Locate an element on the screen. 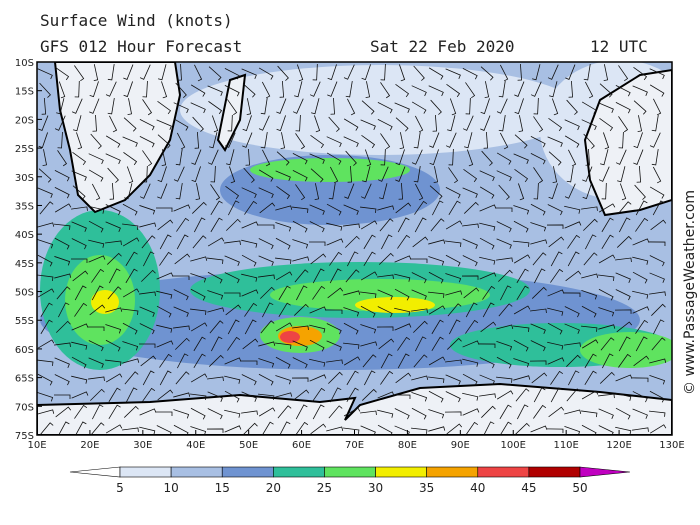 This screenshot has width=700, height=525. colorbar-low is located at coordinates (95, 472).